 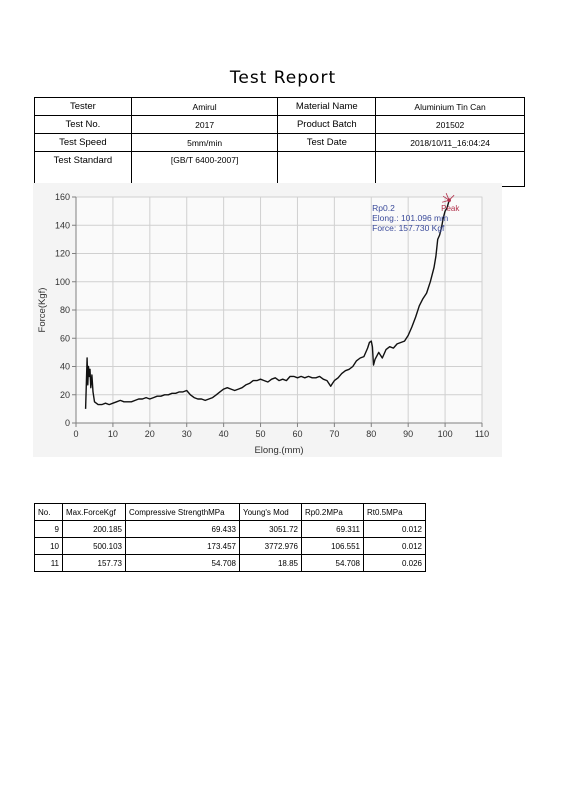 I want to click on y-tick-label: 40, so click(x=65, y=367).